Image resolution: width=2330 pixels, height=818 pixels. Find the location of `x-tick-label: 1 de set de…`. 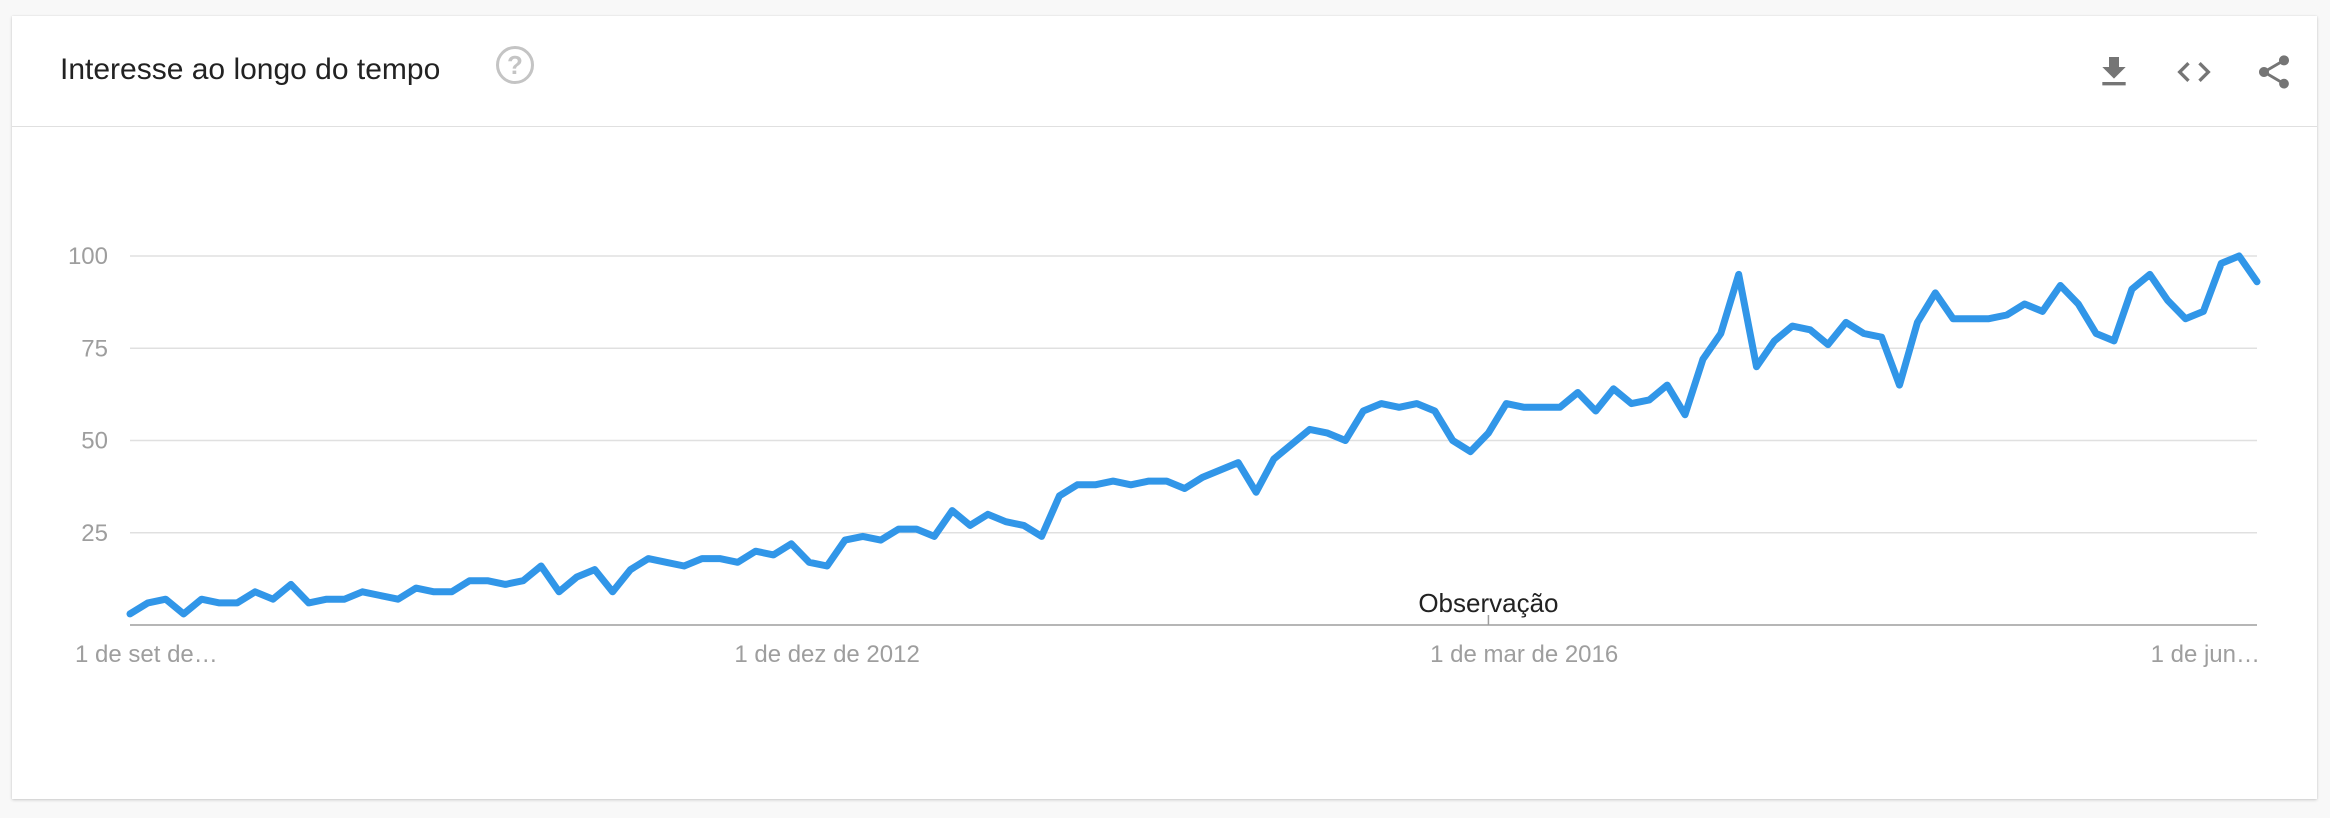

x-tick-label: 1 de set de… is located at coordinates (146, 654).